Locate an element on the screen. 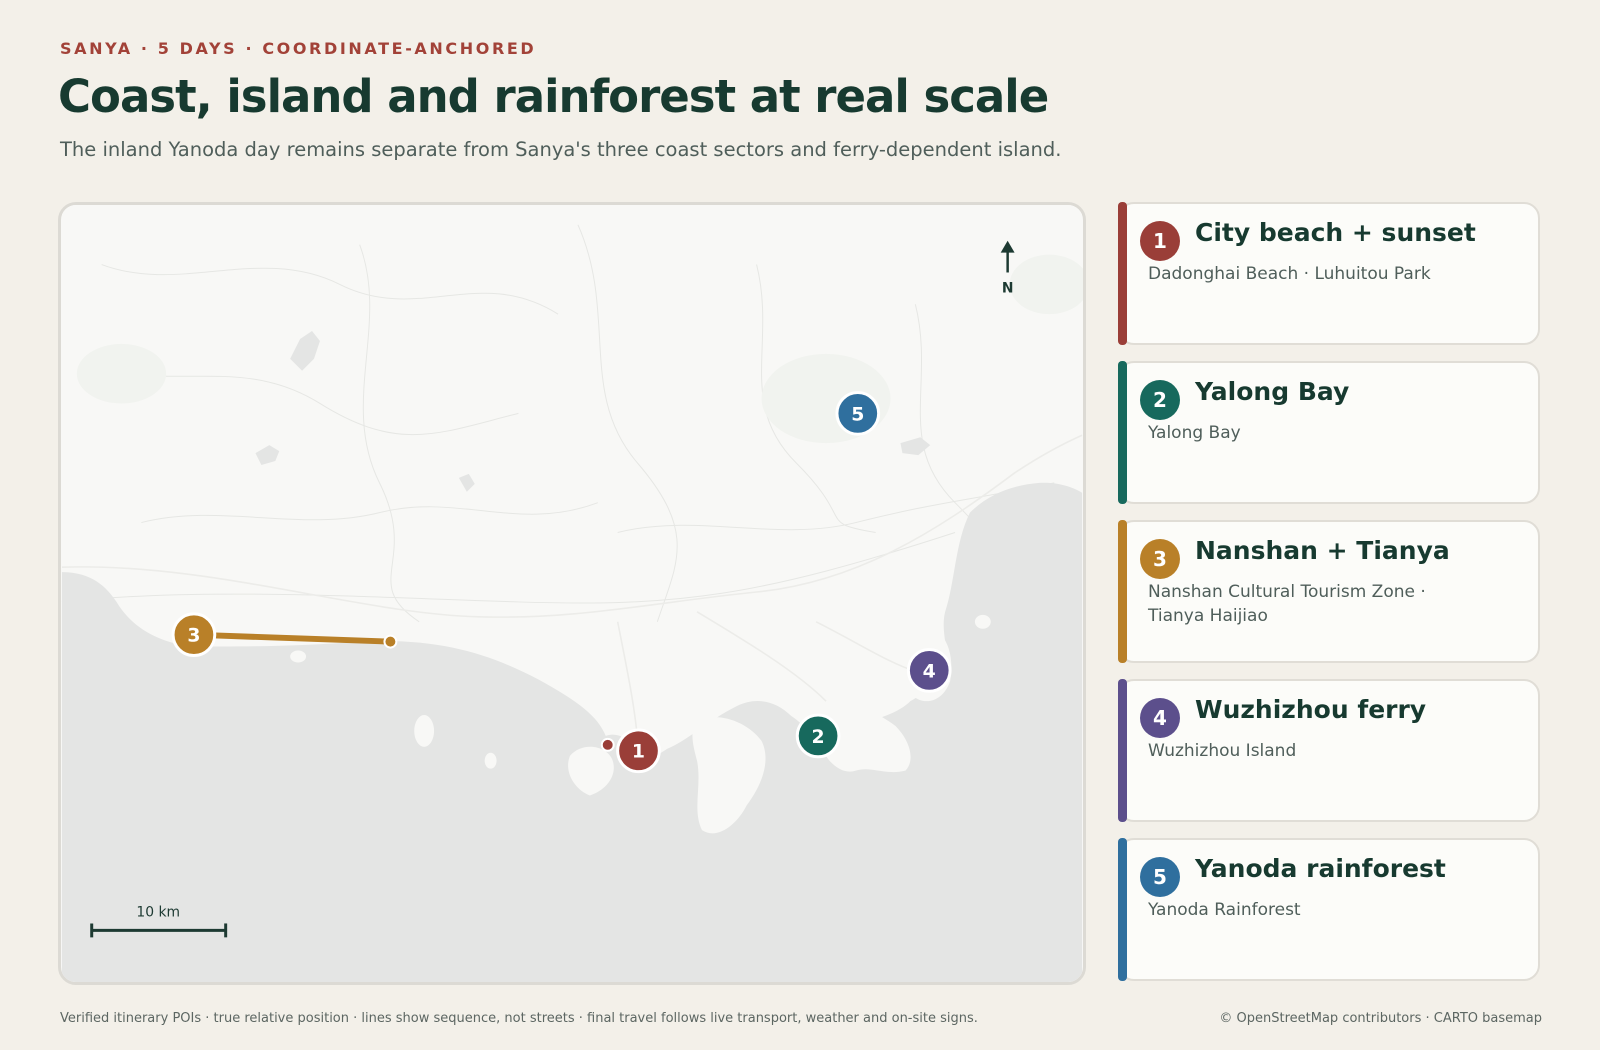 This screenshot has width=1600, height=1050. marker-day-4: 4 is located at coordinates (929, 670).